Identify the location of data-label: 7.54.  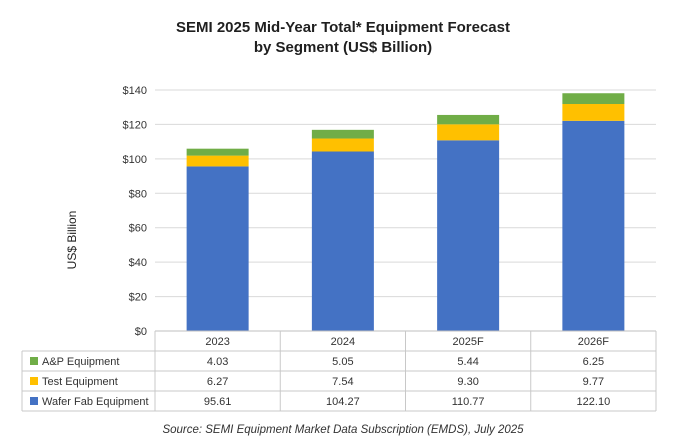
(342, 382).